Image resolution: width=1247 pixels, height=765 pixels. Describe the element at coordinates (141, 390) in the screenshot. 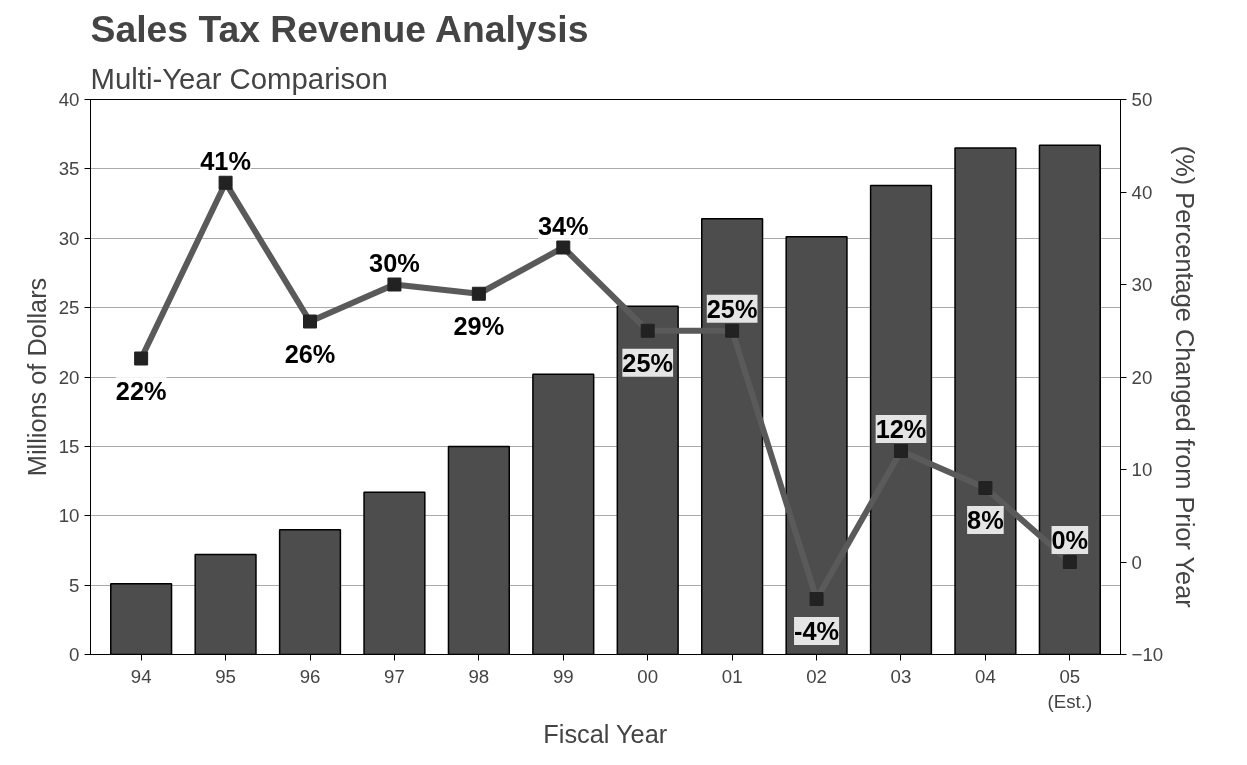

I see `data-label: 22%` at that location.